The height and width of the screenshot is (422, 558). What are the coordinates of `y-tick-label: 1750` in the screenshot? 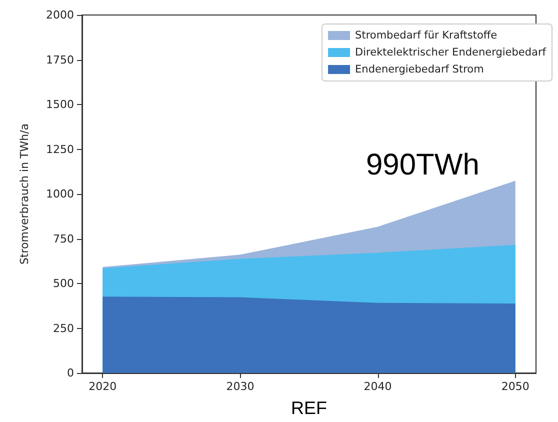 It's located at (60, 59).